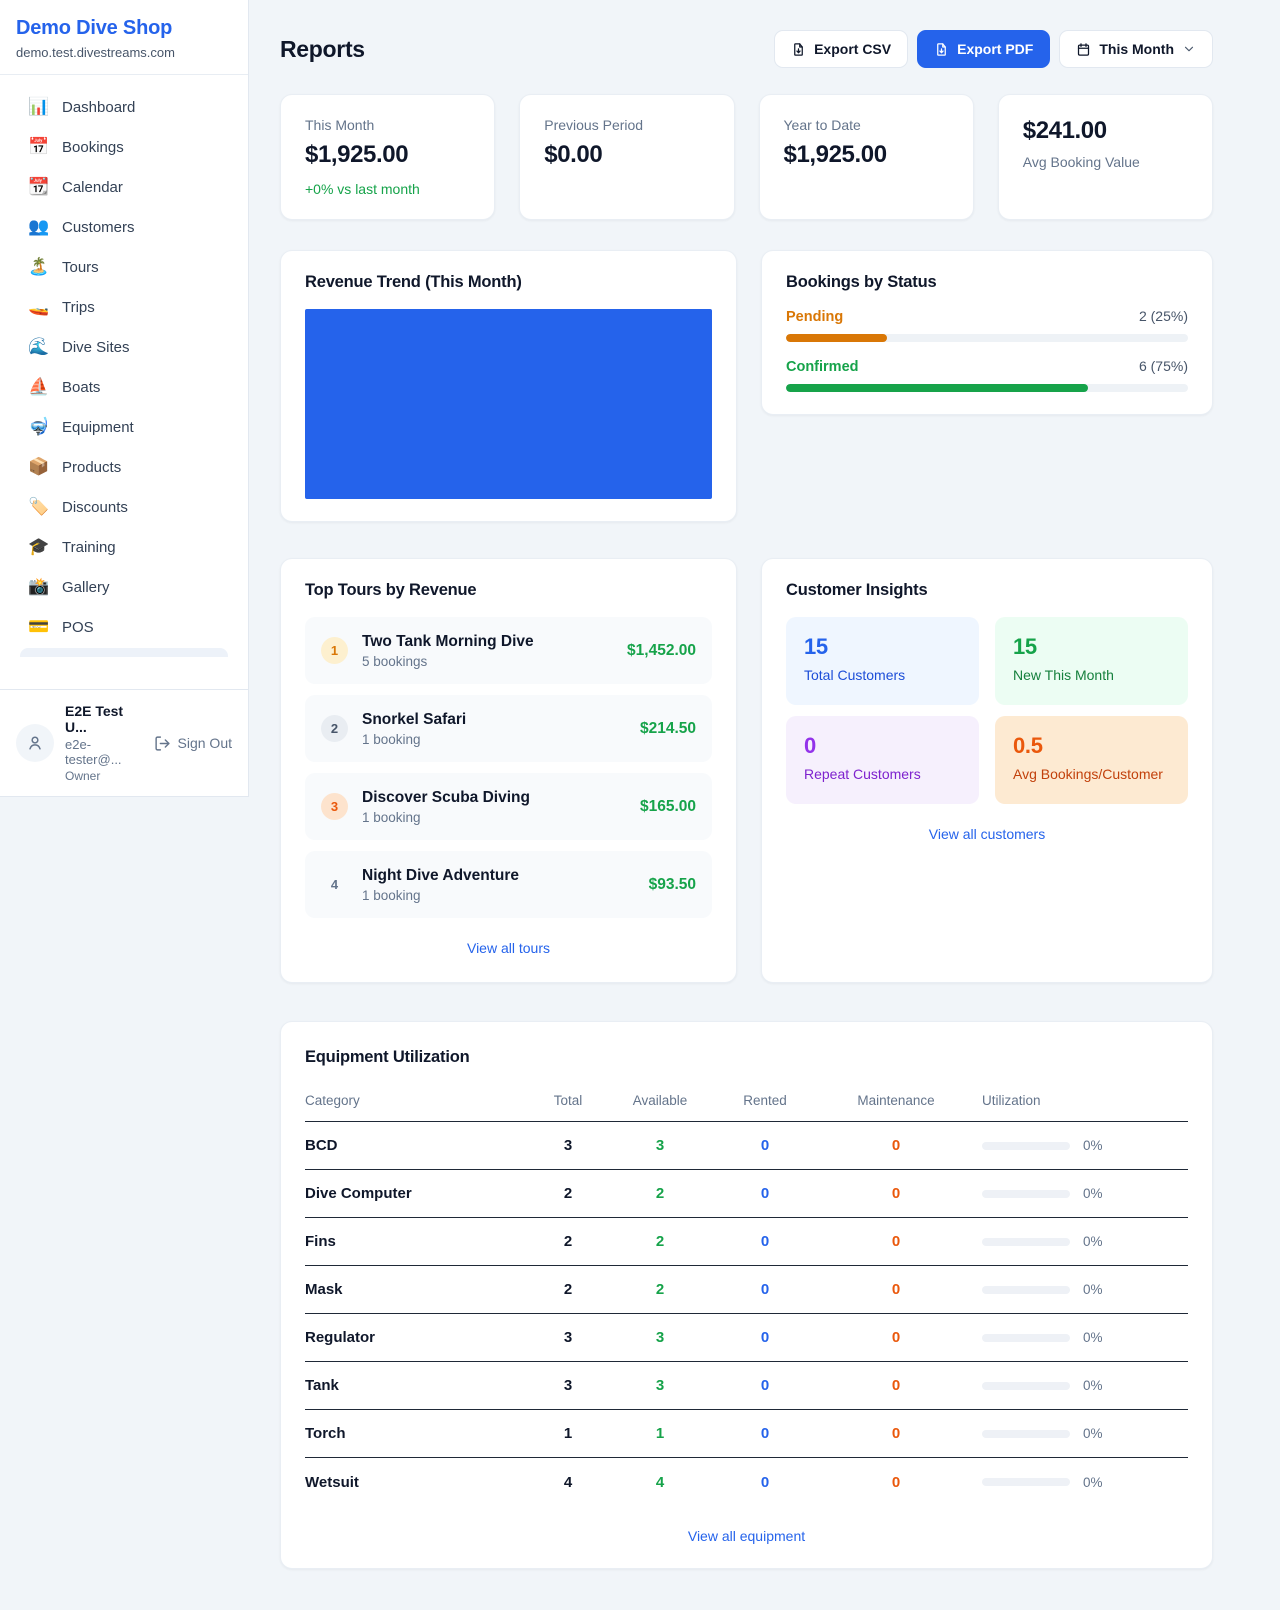 The image size is (1280, 1610). Describe the element at coordinates (568, 1241) in the screenshot. I see `cell-total: 2` at that location.